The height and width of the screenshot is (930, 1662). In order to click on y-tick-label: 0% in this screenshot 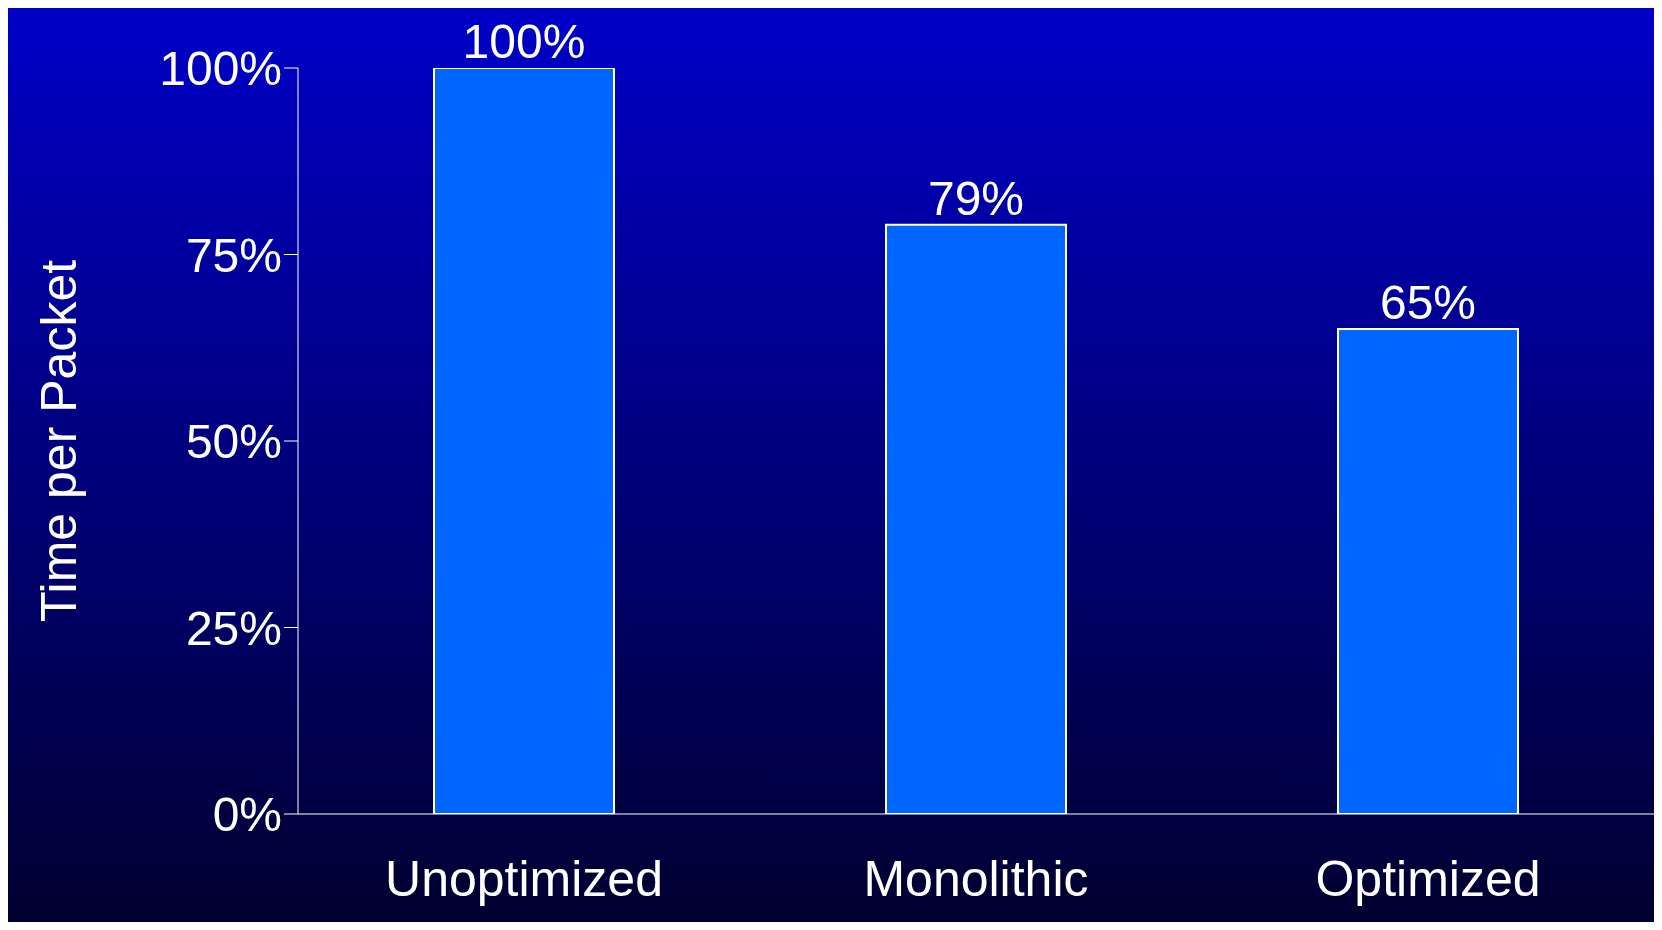, I will do `click(247, 815)`.